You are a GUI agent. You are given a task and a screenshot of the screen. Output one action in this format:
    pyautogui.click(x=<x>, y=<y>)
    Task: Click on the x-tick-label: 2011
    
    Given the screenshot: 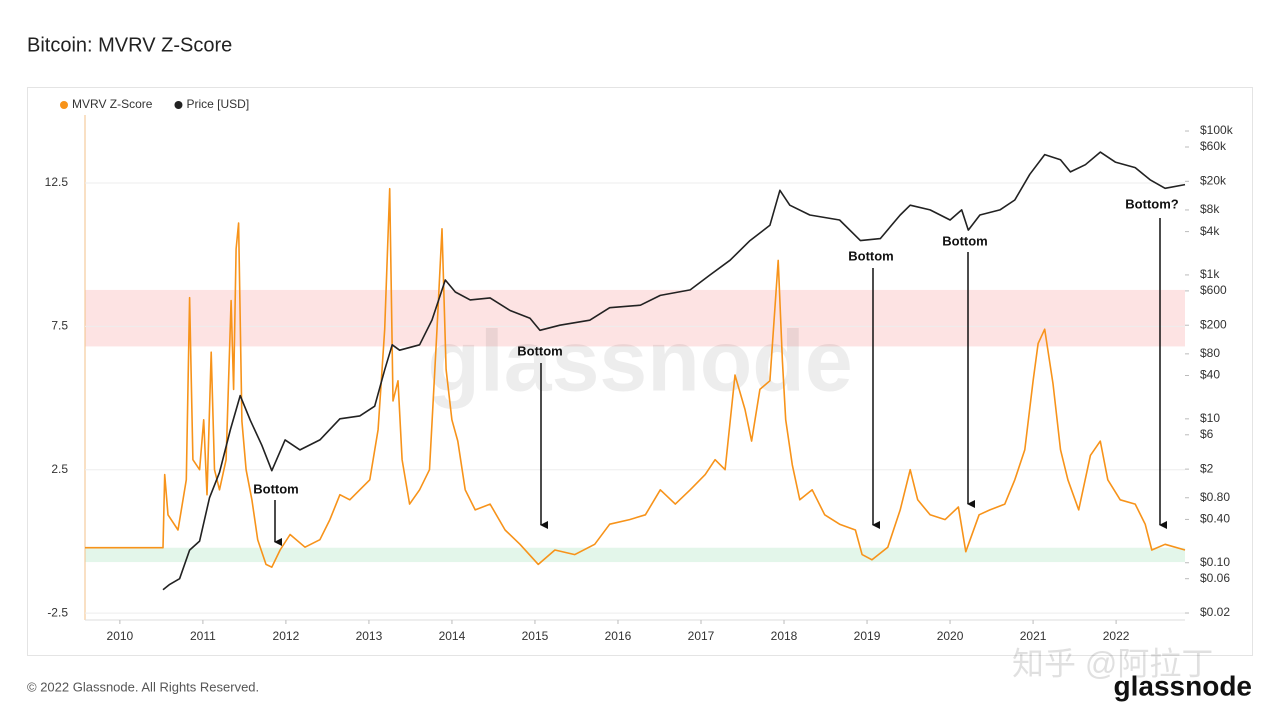 What is the action you would take?
    pyautogui.click(x=203, y=636)
    